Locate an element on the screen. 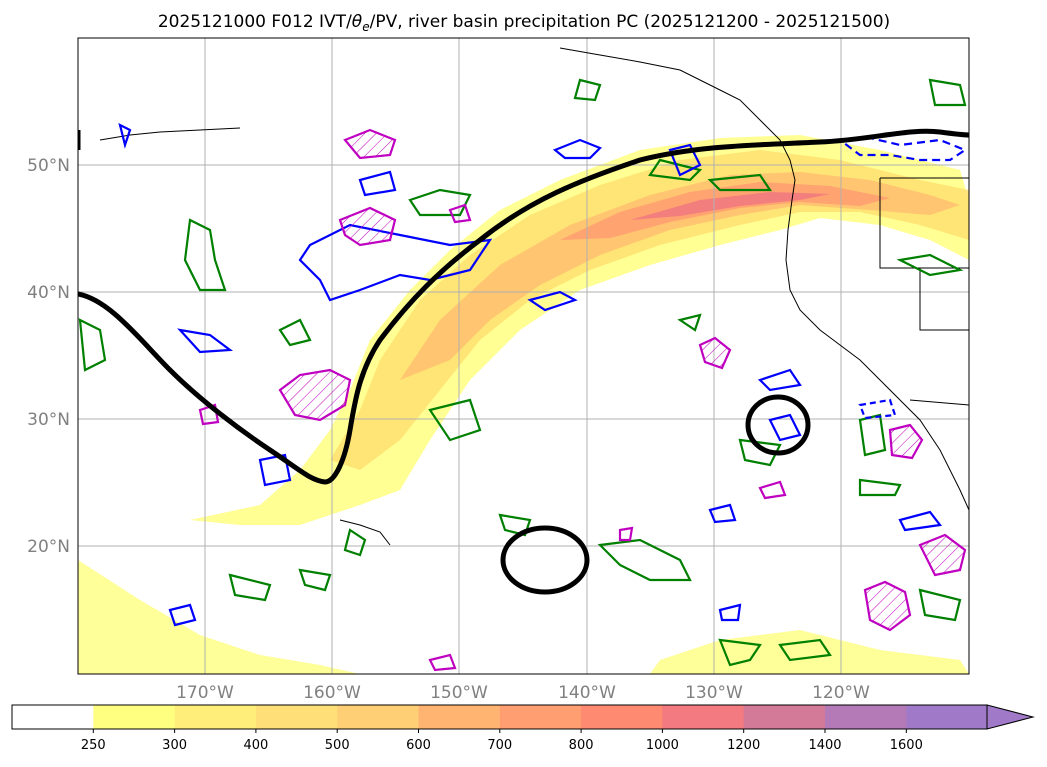 The width and height of the screenshot is (1047, 767). colorbar-tick-label: 300 is located at coordinates (174, 745).